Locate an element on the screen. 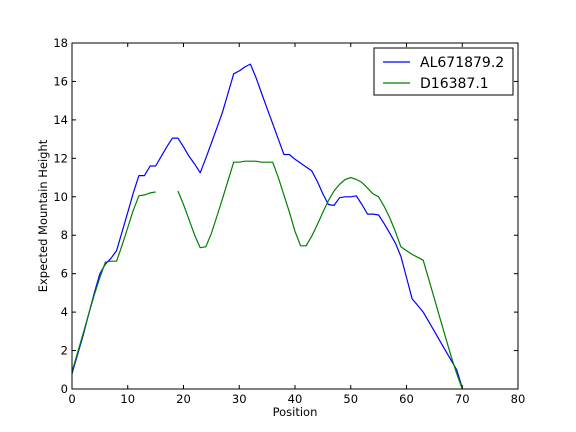 This screenshot has width=576, height=432. y-tick-label: 14 is located at coordinates (60, 120).